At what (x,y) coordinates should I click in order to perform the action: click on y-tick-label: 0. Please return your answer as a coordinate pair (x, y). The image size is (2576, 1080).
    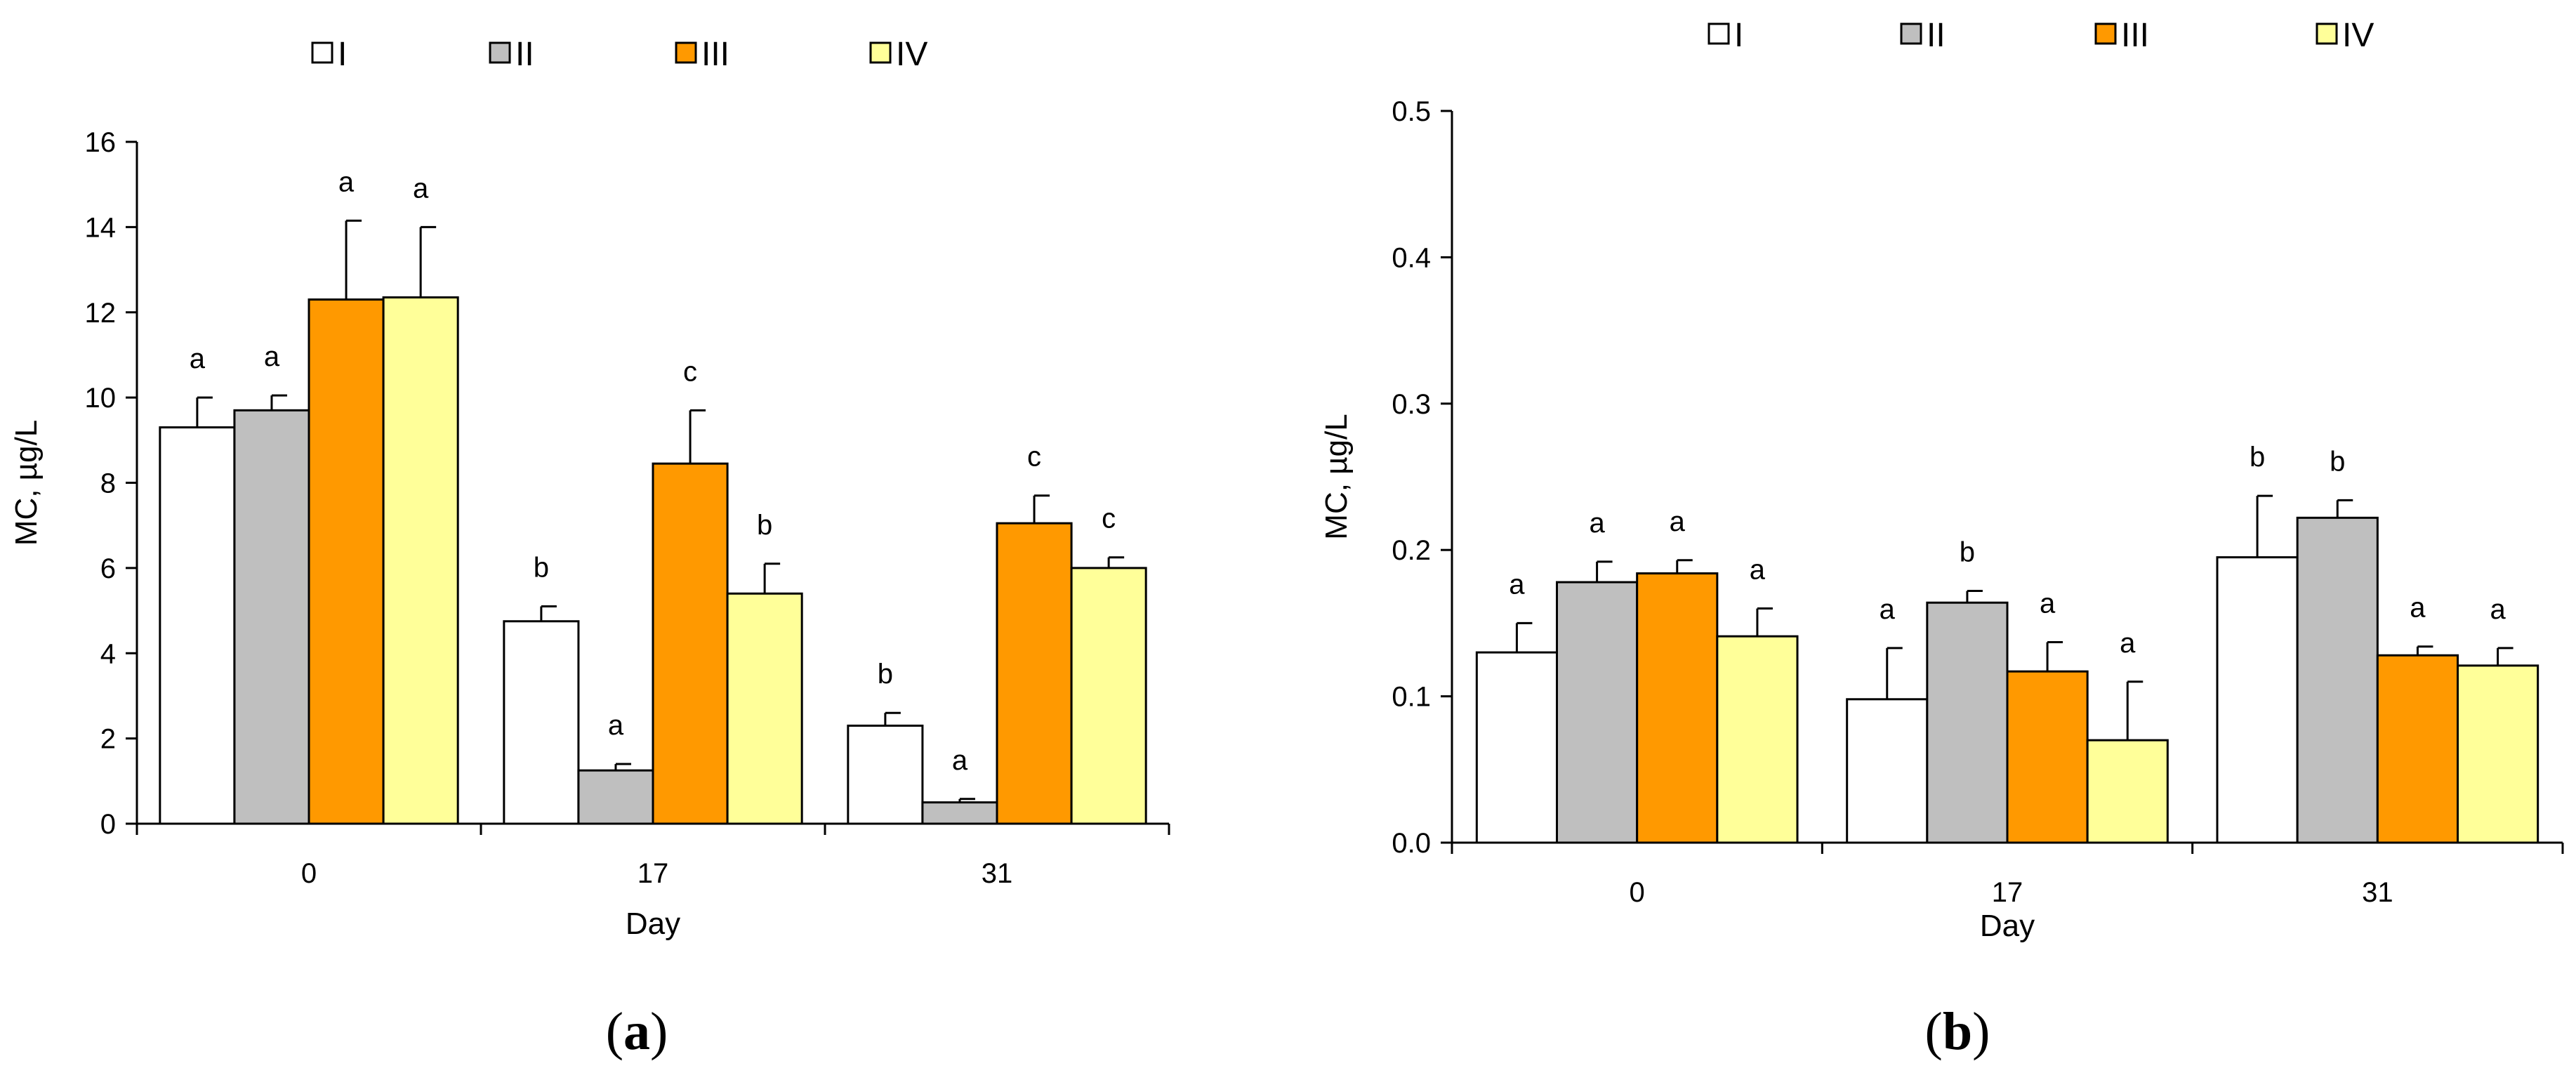
    Looking at the image, I should click on (108, 824).